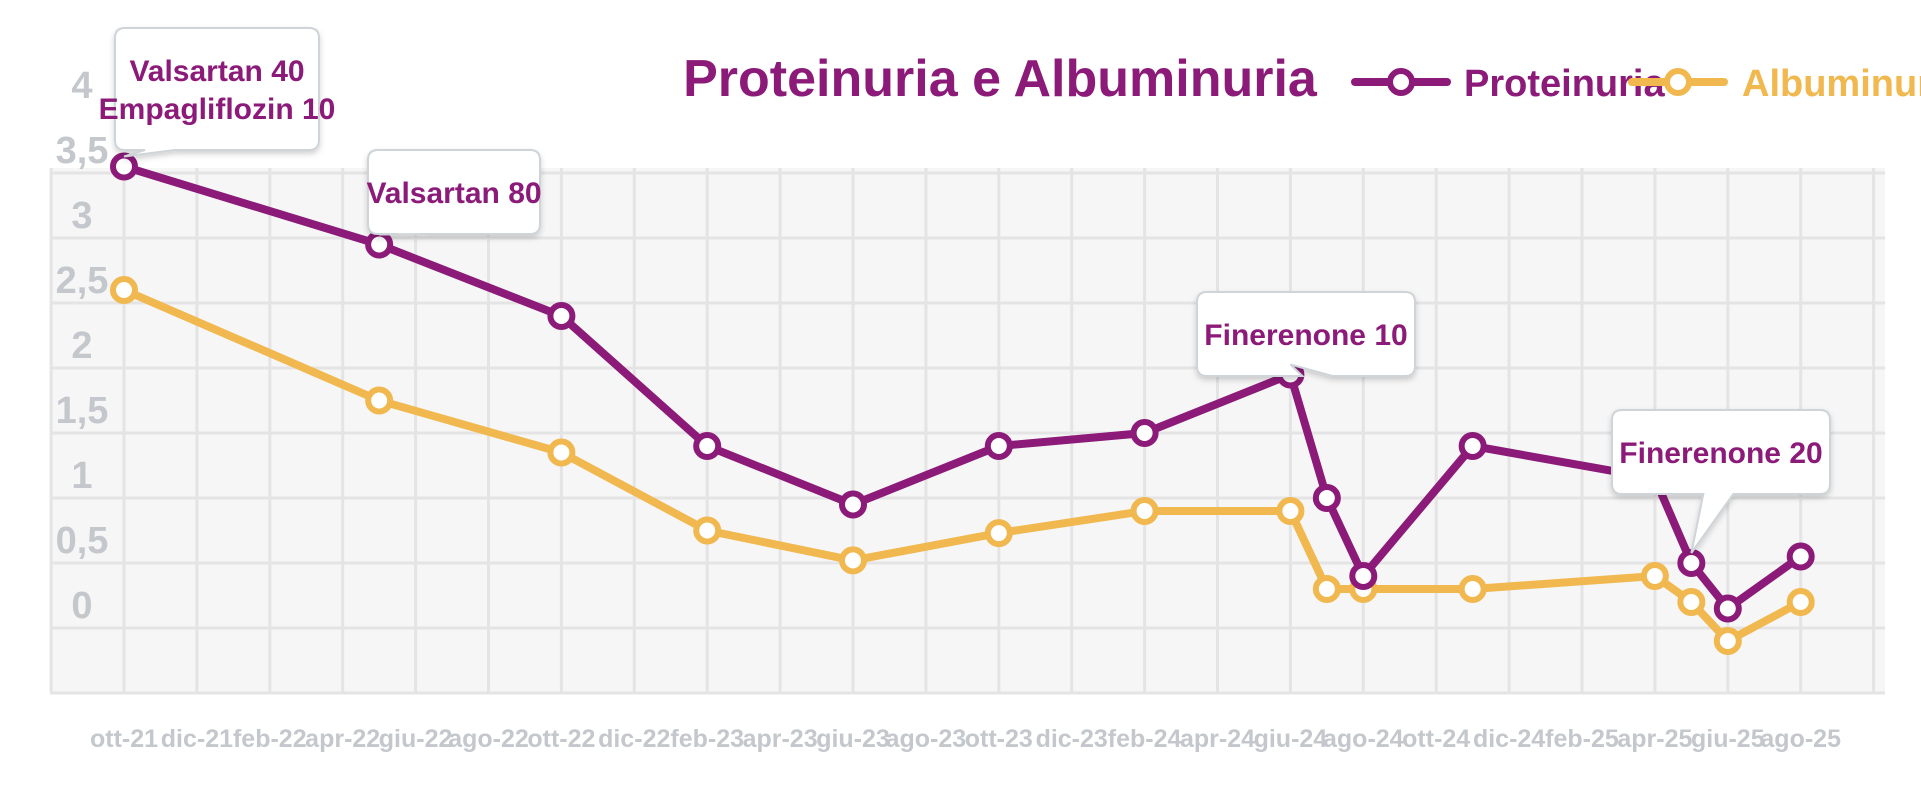  I want to click on annotation-callout: Finerenone 10, so click(1306, 334).